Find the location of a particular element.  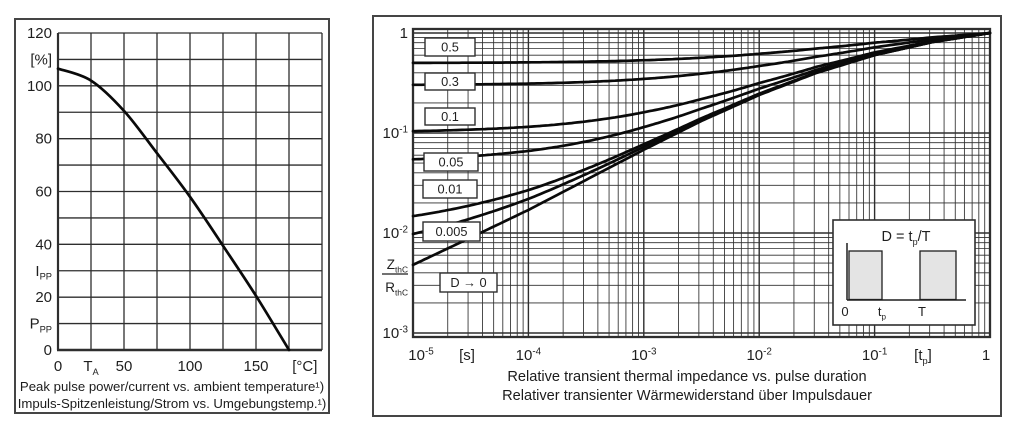

label-part: 20 is located at coordinates (43, 297).